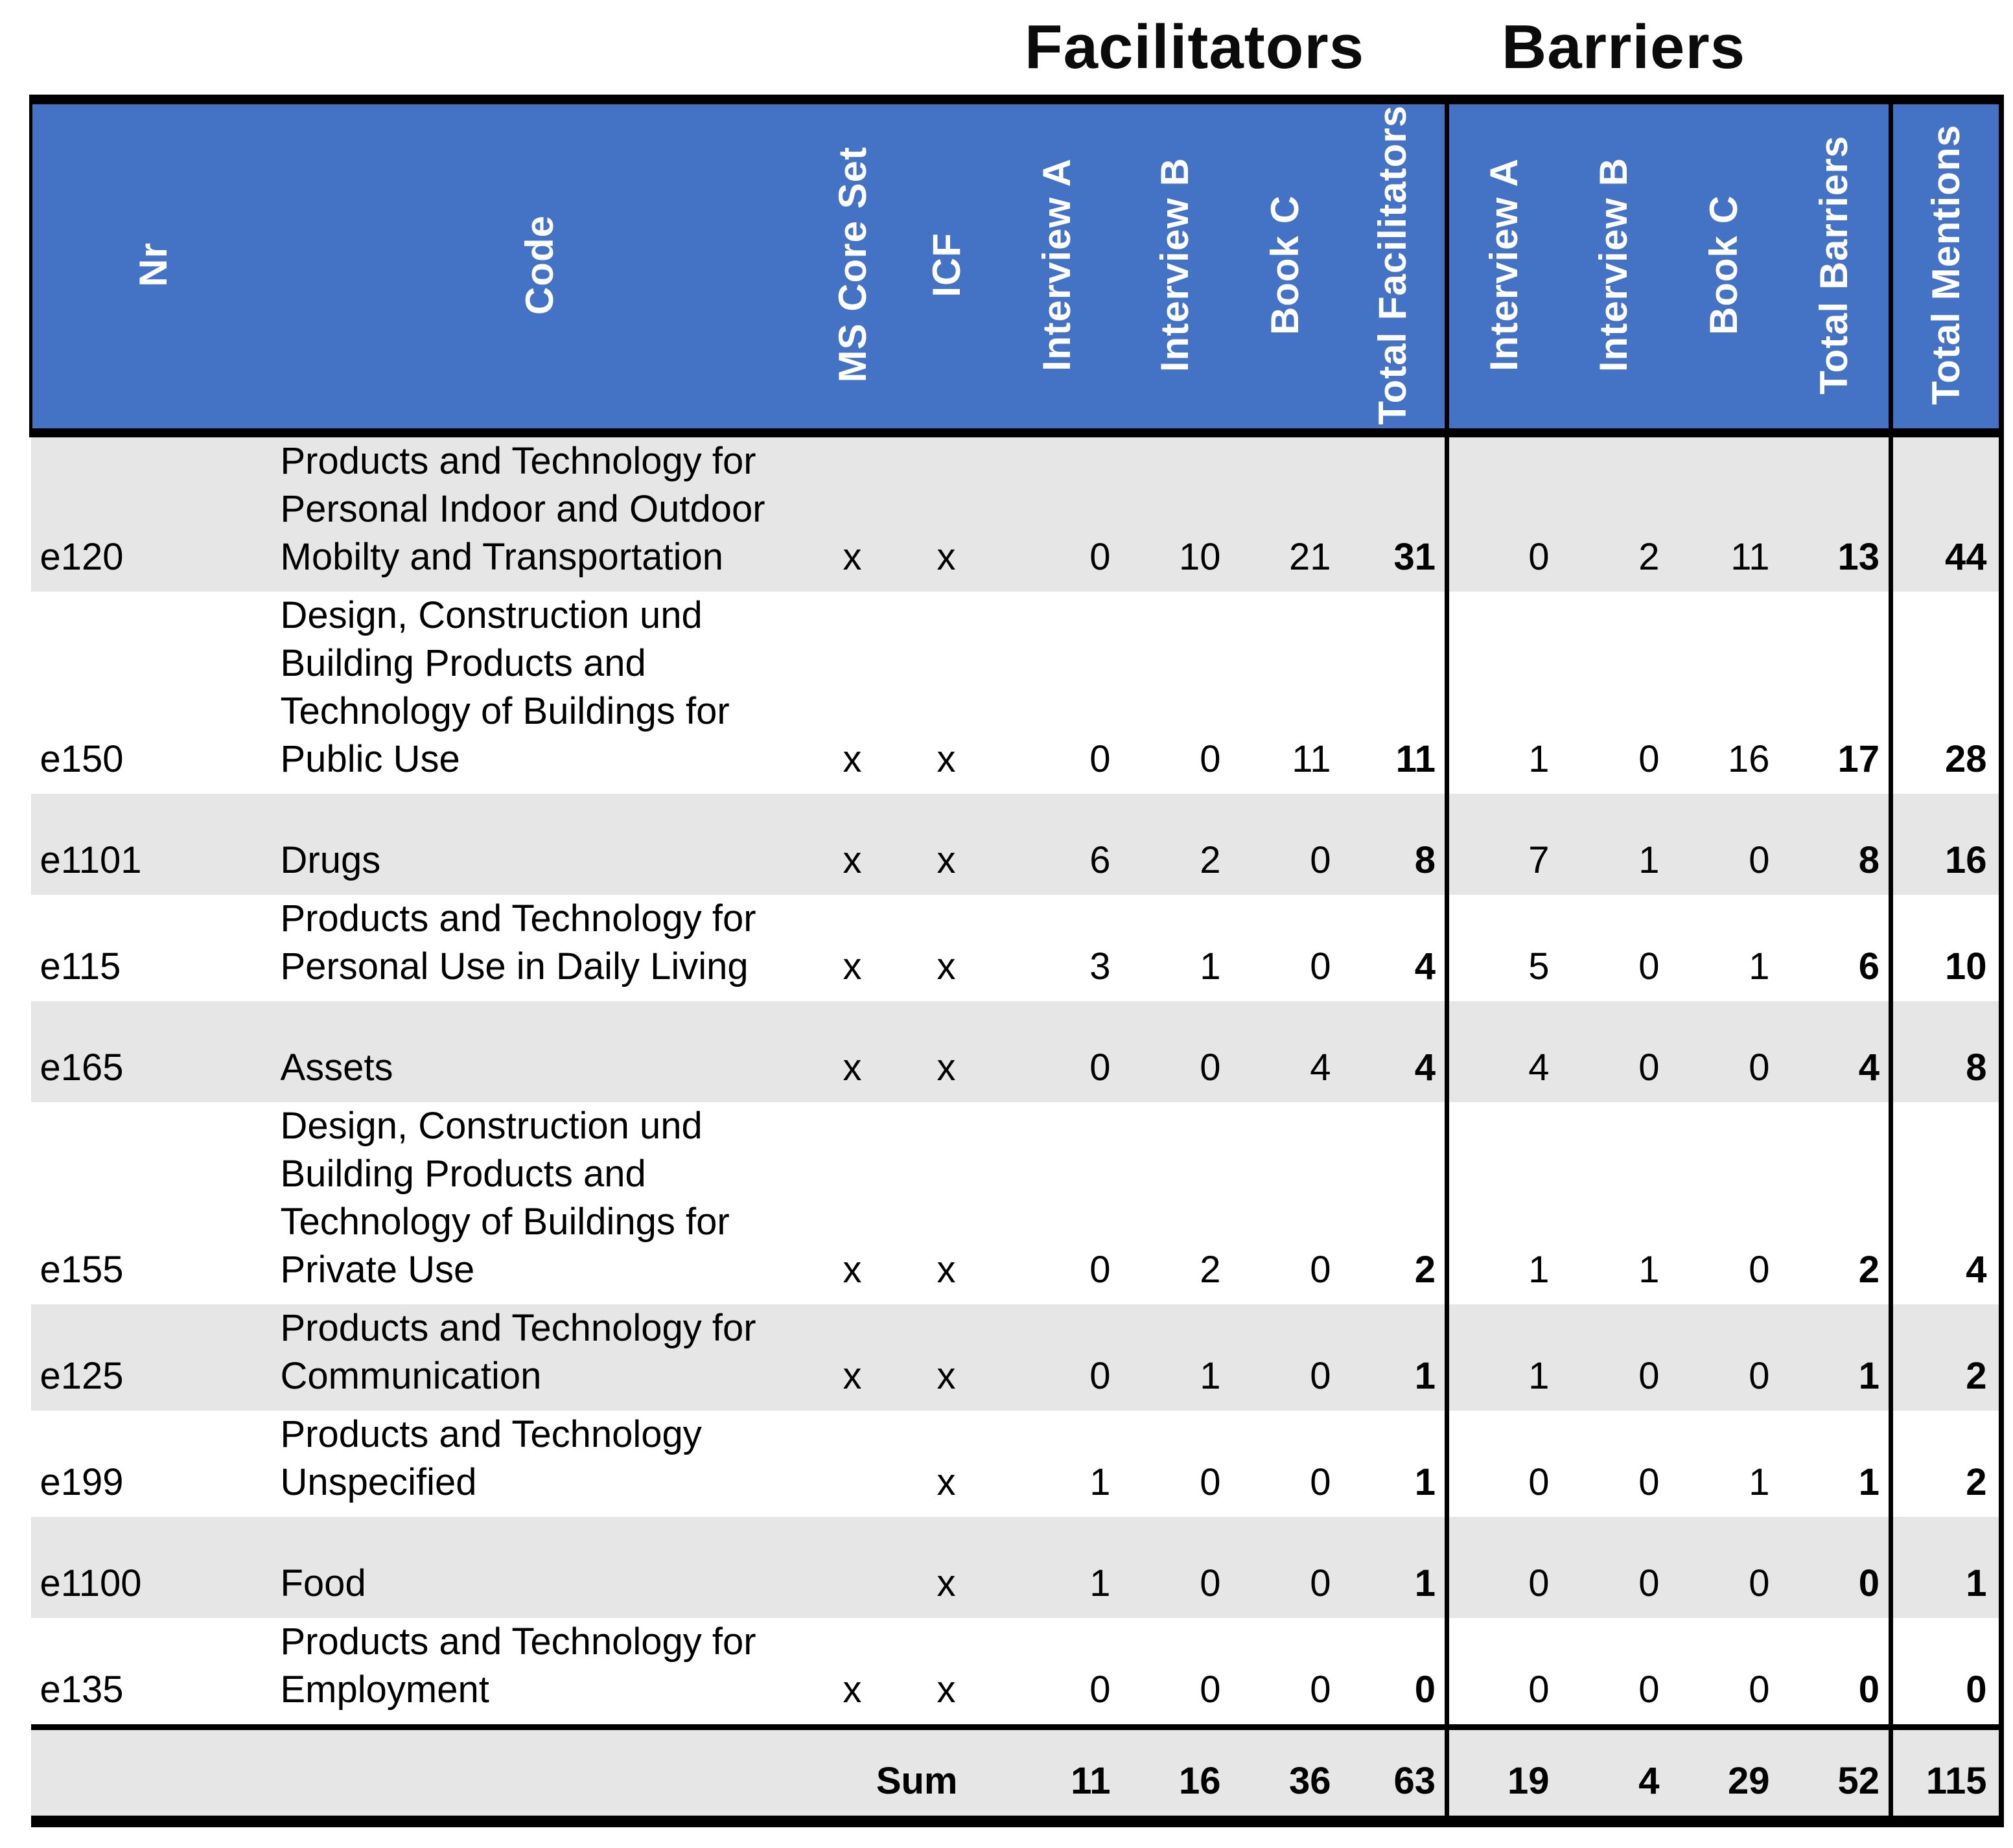 The image size is (2013, 1848). I want to click on row-id: e1101, so click(152, 845).